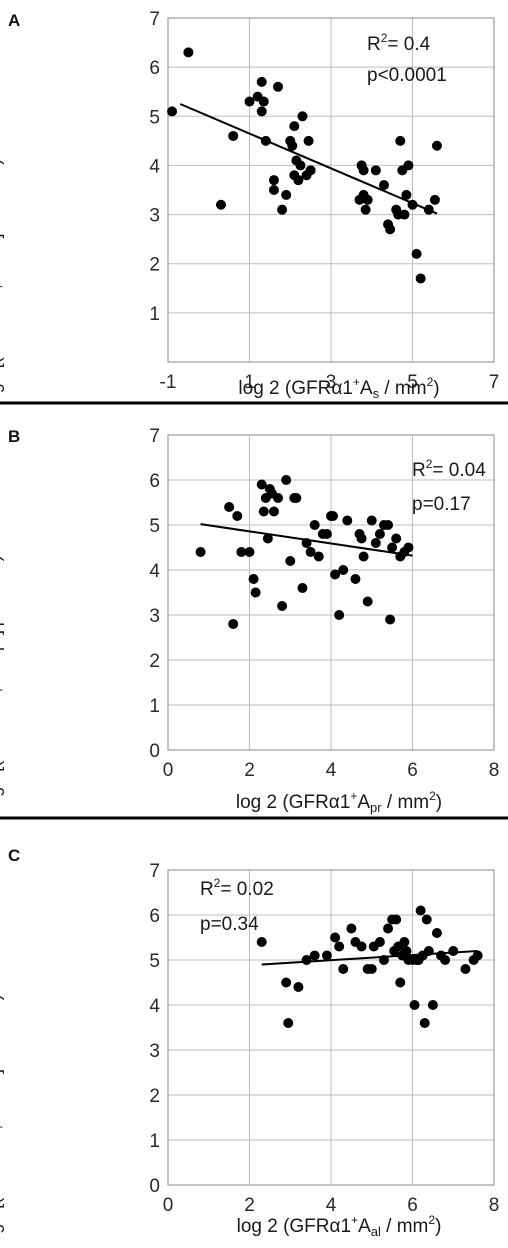 Image resolution: width=508 pixels, height=1248 pixels. I want to click on x-axis-label: log 2 (GFRα1+Aal / mm2), so click(339, 1226).